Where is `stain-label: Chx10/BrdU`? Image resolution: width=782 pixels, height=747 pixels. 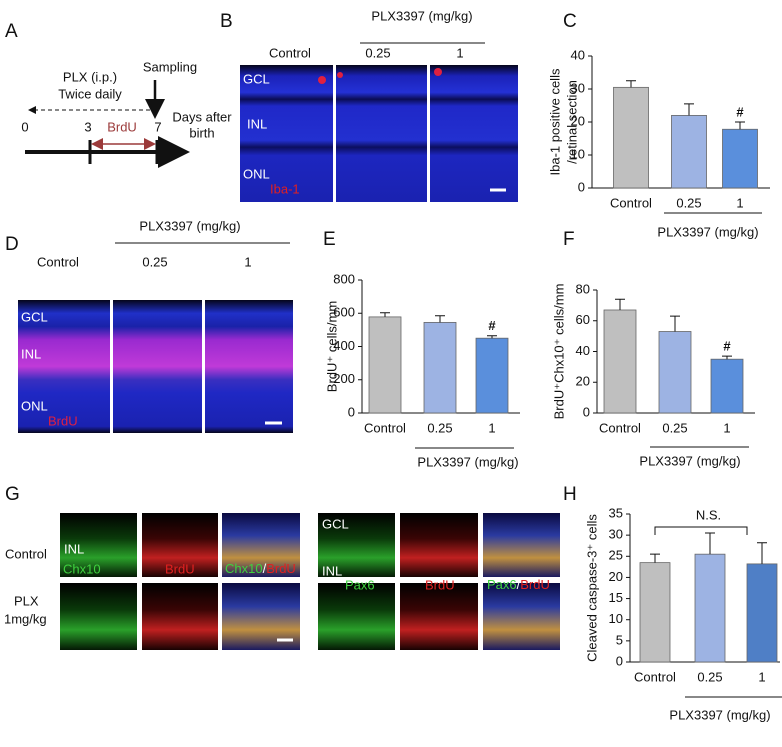
stain-label: Chx10/BrdU is located at coordinates (260, 568).